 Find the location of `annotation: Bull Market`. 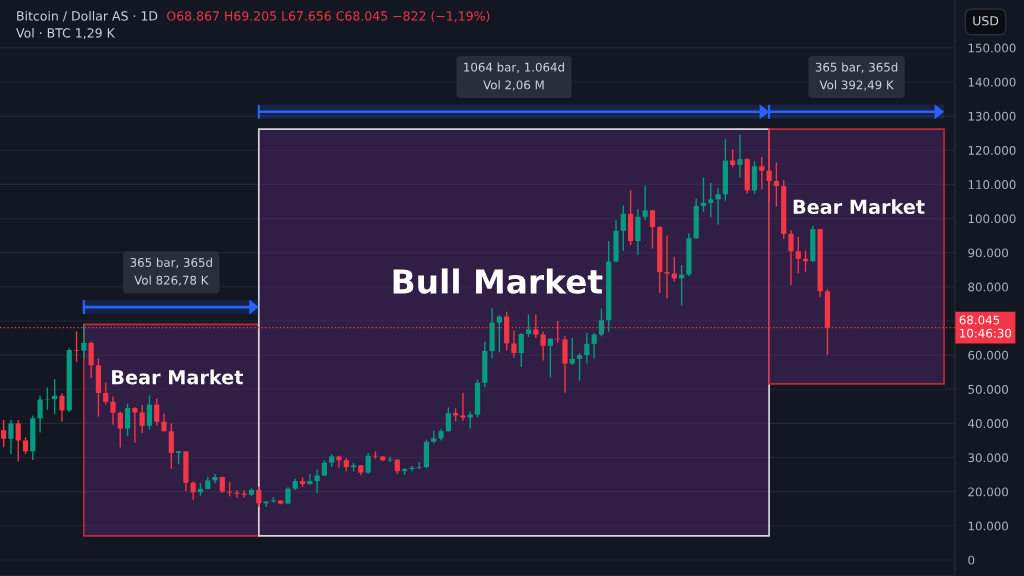

annotation: Bull Market is located at coordinates (498, 281).